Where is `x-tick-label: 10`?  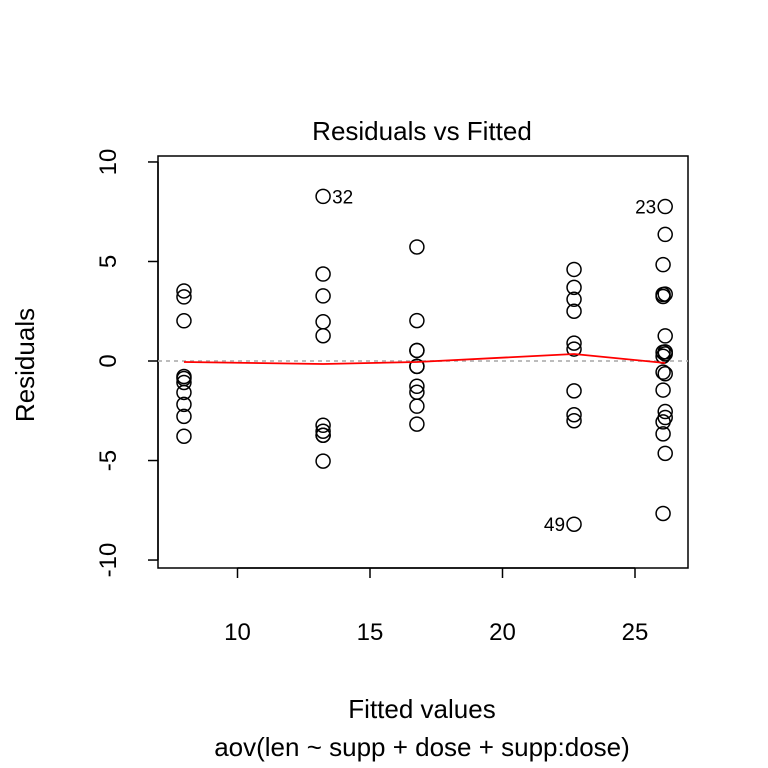
x-tick-label: 10 is located at coordinates (237, 632).